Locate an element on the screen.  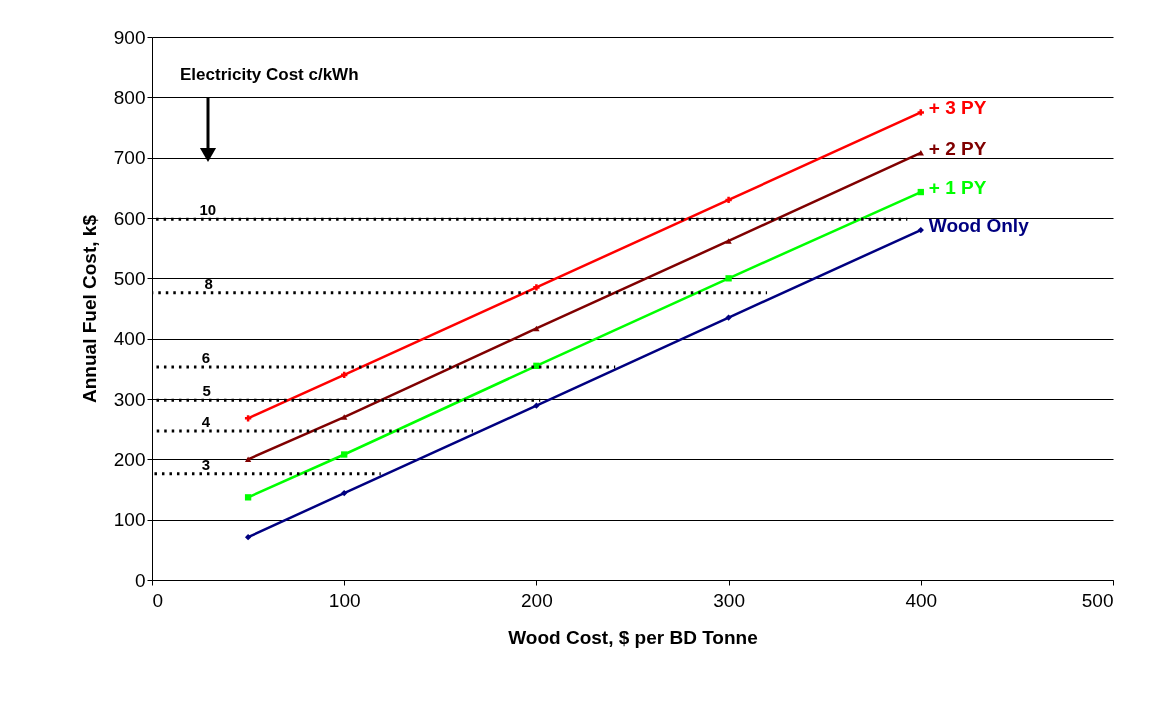
x-tick-label: 100 is located at coordinates (344, 600).